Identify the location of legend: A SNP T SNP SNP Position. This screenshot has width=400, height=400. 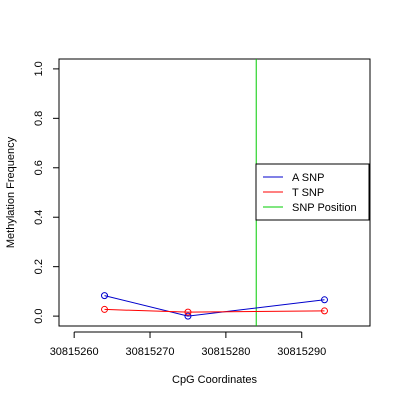
(312, 192).